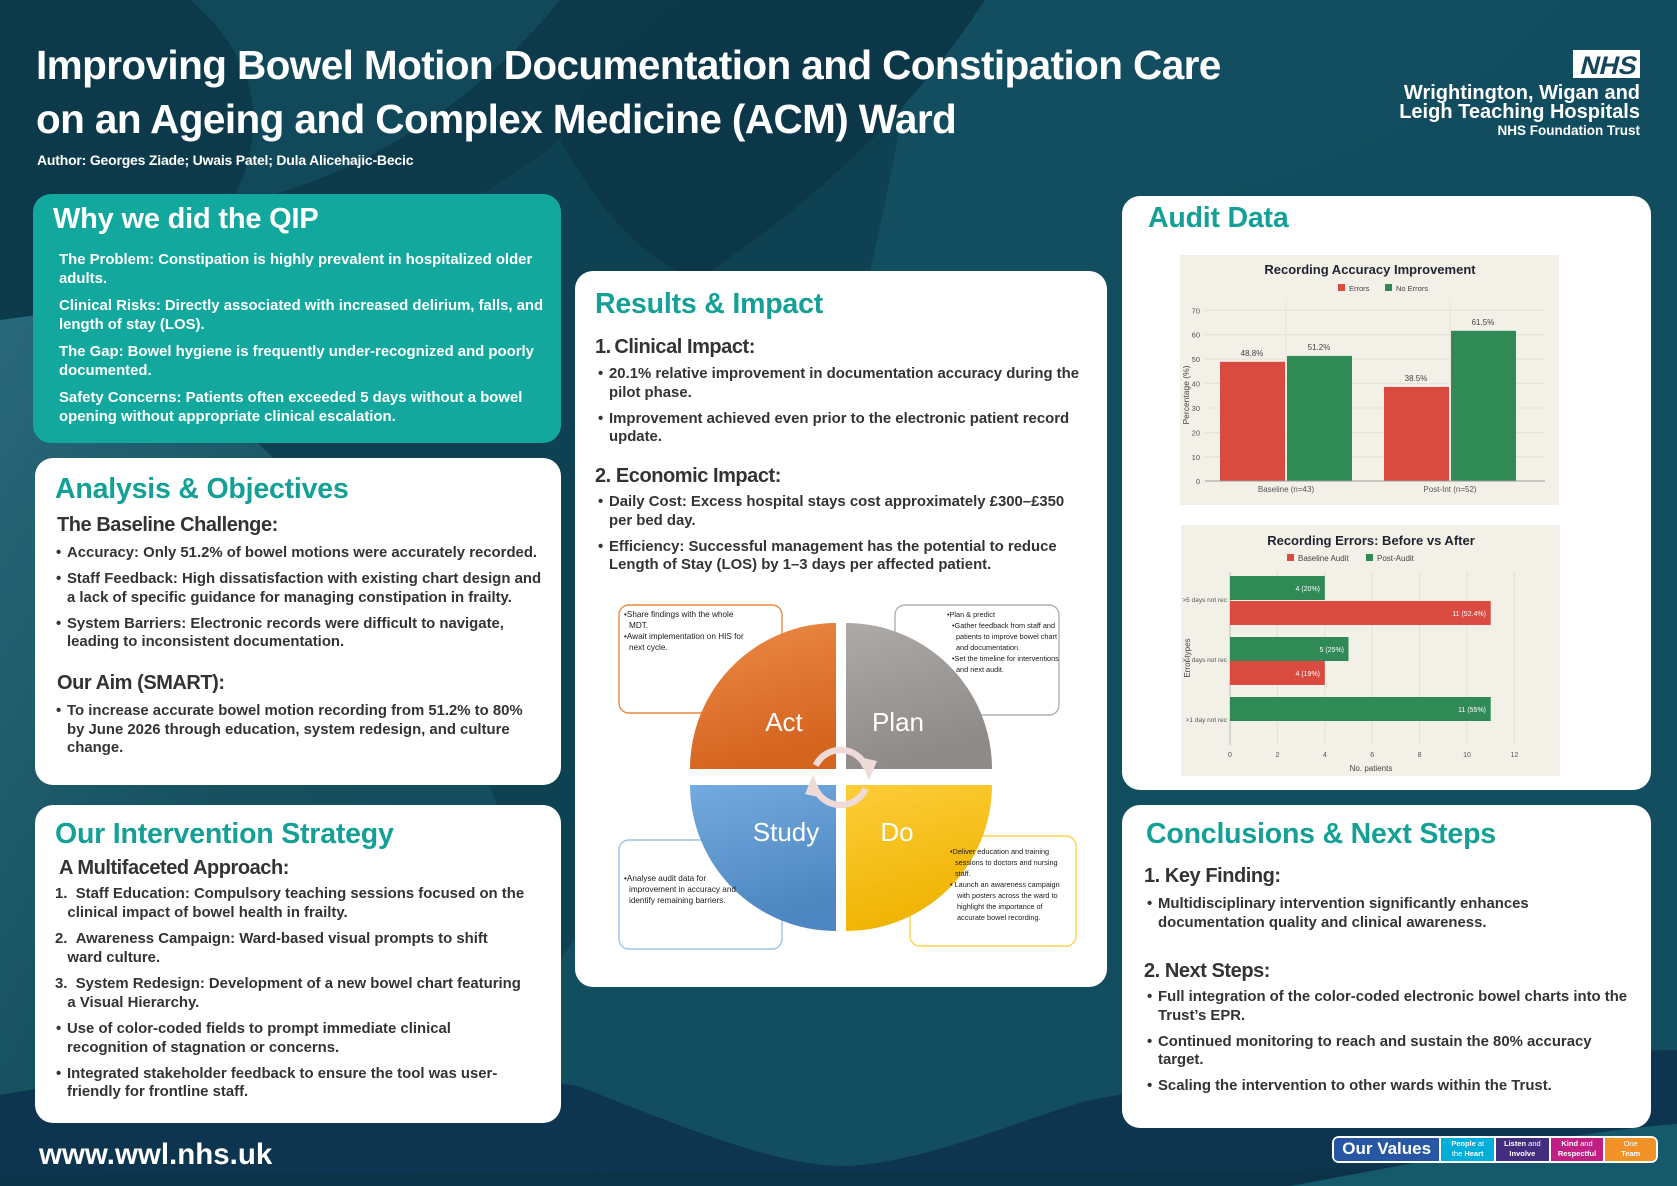 This screenshot has width=1677, height=1186. What do you see at coordinates (1006, 862) in the screenshot?
I see `svg-text:sessions to doctors and nursin: sessions to doctors and nursing` at bounding box center [1006, 862].